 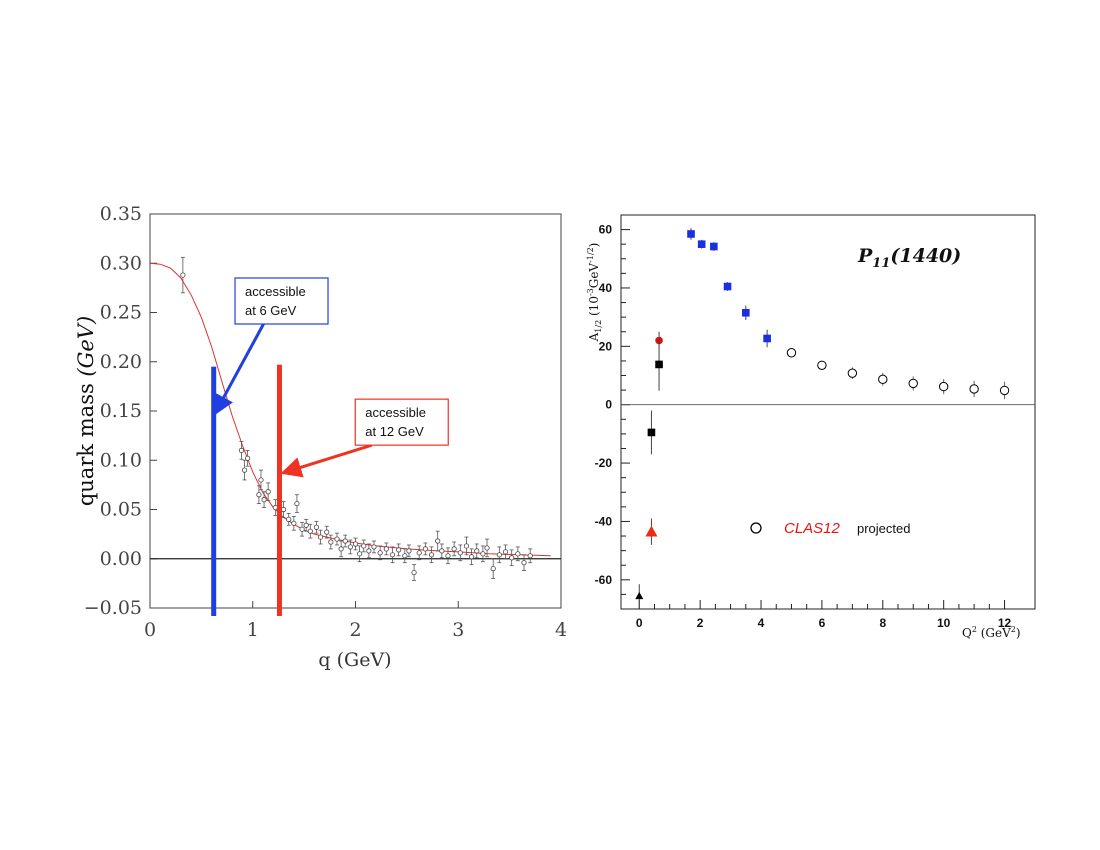 I want to click on right-x-tick-label: 2, so click(x=700, y=623).